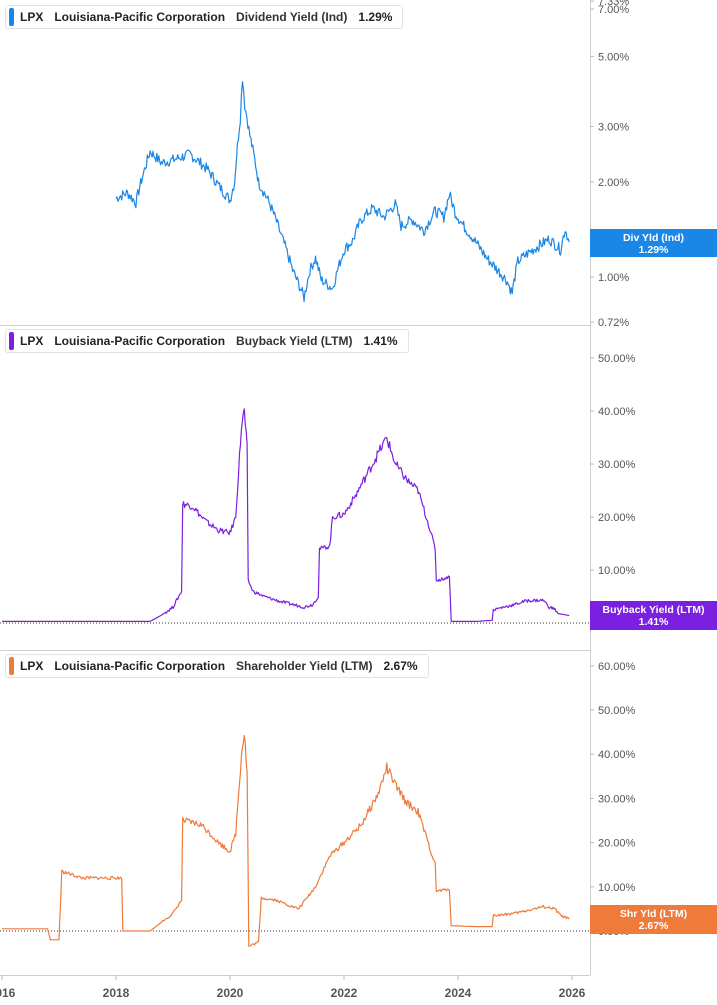  I want to click on y-tick-label: 2.00%, so click(613, 183).